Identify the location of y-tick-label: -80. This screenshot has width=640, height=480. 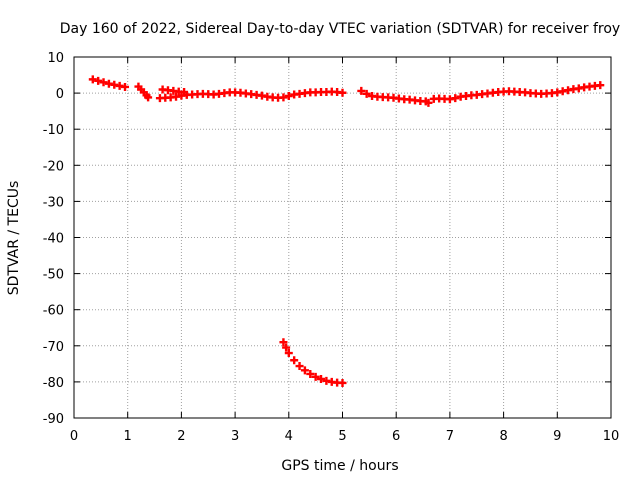
(53, 383).